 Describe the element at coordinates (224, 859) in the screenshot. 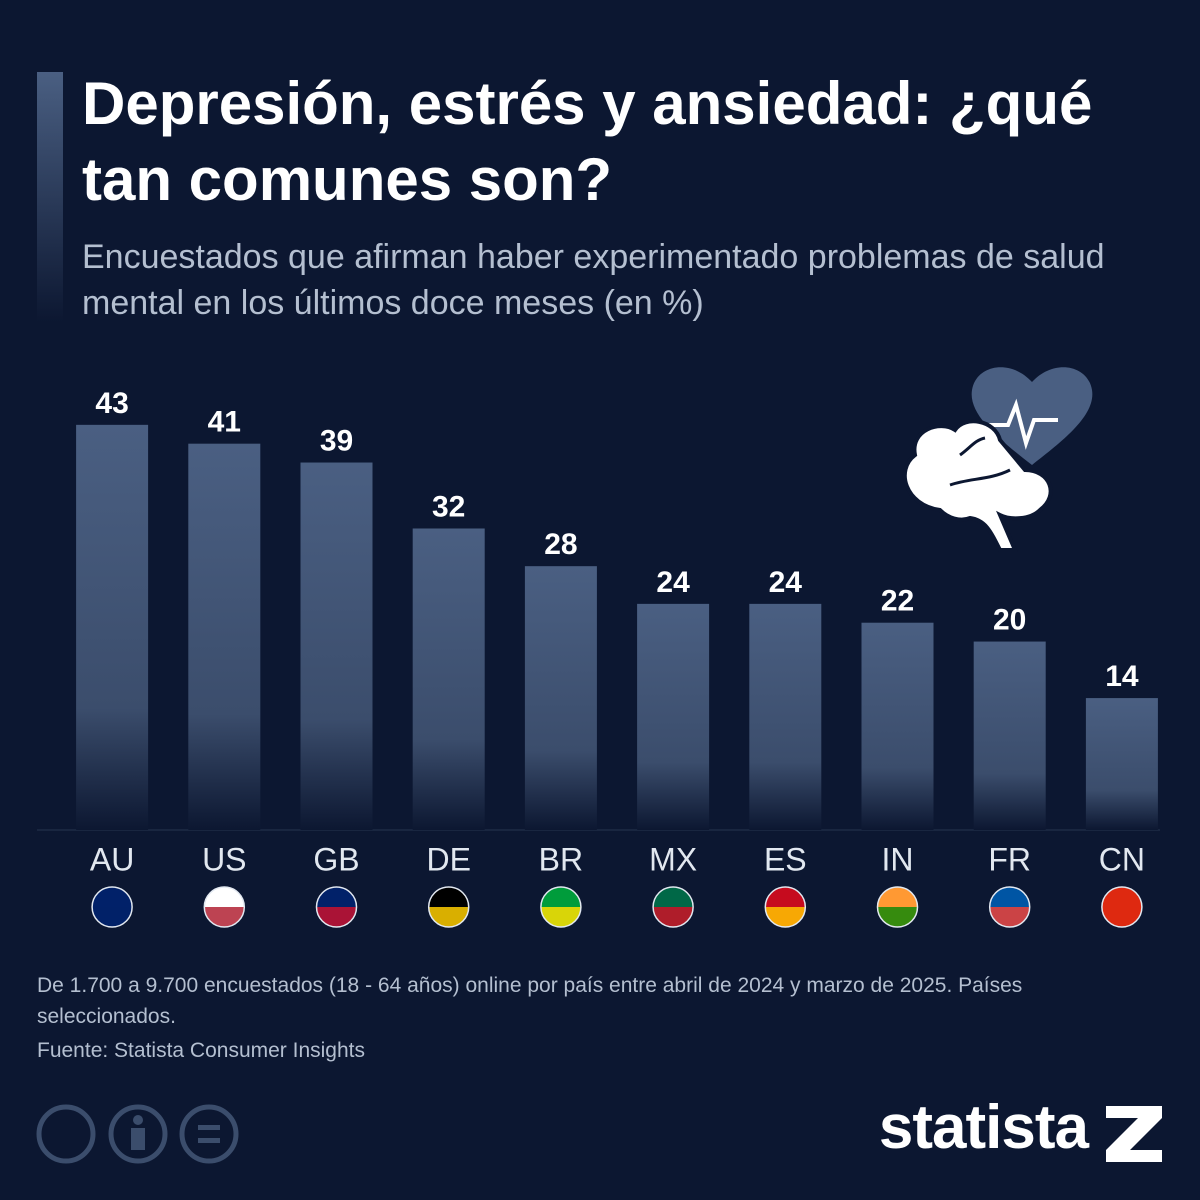

I see `x-tick-label: US` at that location.